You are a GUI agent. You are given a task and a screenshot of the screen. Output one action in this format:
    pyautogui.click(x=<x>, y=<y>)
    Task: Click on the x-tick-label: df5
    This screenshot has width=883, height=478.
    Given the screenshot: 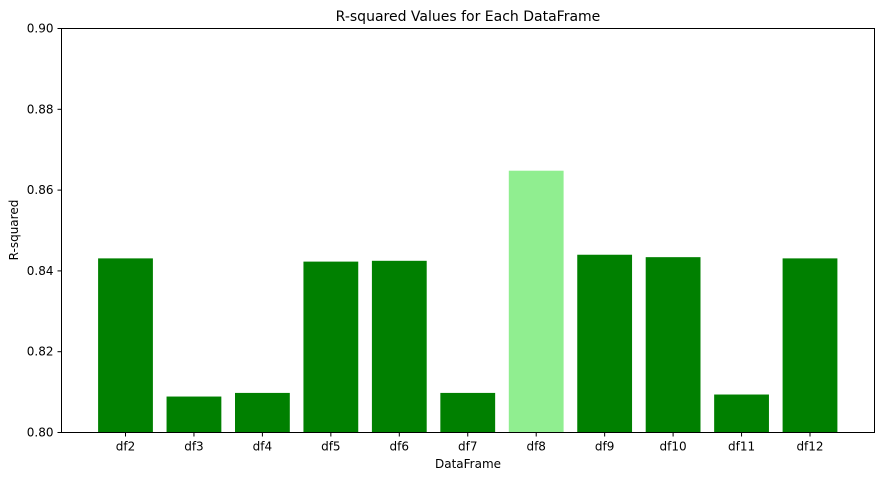 What is the action you would take?
    pyautogui.click(x=330, y=447)
    